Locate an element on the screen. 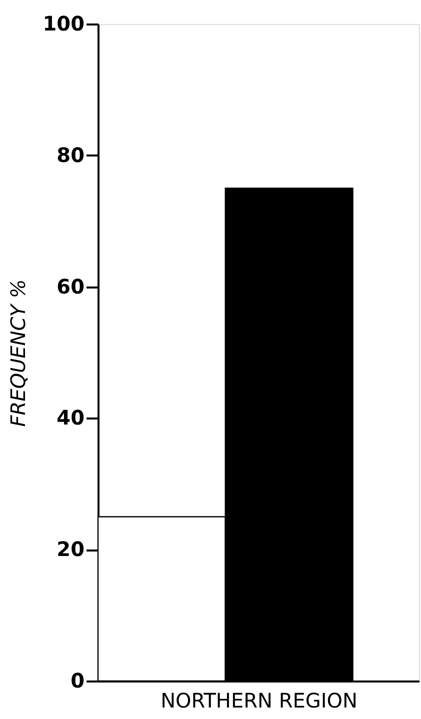  y-tick-label: 60 is located at coordinates (70, 286).